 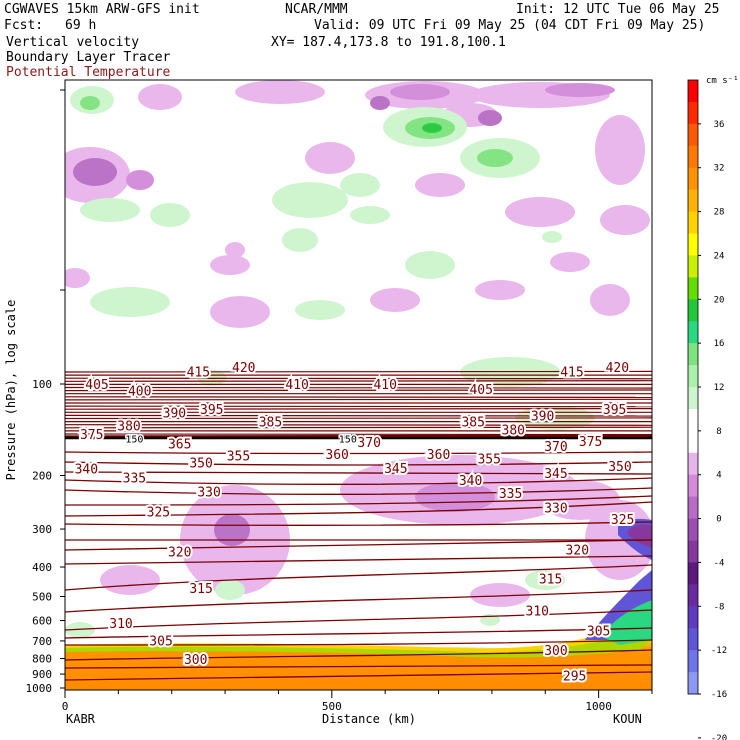 I want to click on colorbar-label: -8, so click(x=719, y=607).